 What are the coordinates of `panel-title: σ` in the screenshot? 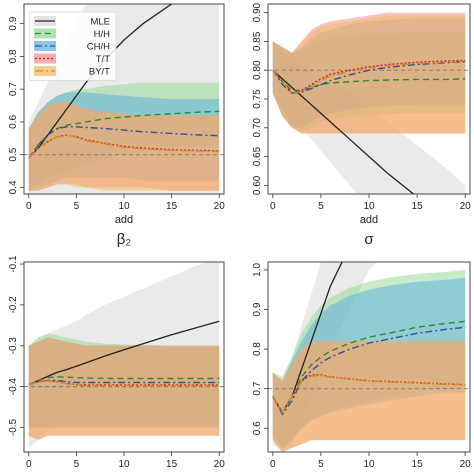 It's located at (369, 239).